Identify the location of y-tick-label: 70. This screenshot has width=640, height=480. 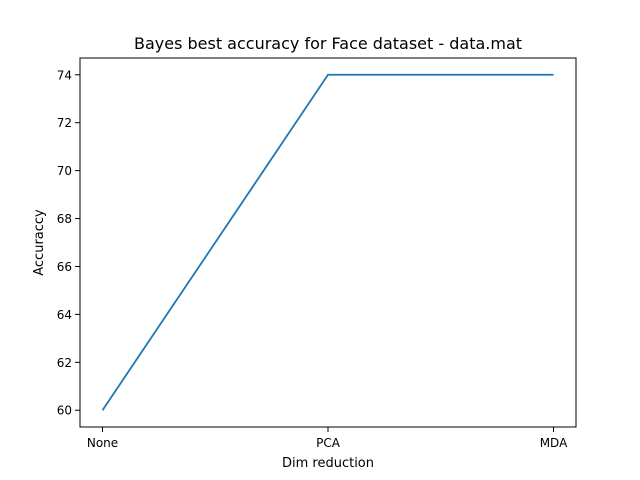
(64, 171).